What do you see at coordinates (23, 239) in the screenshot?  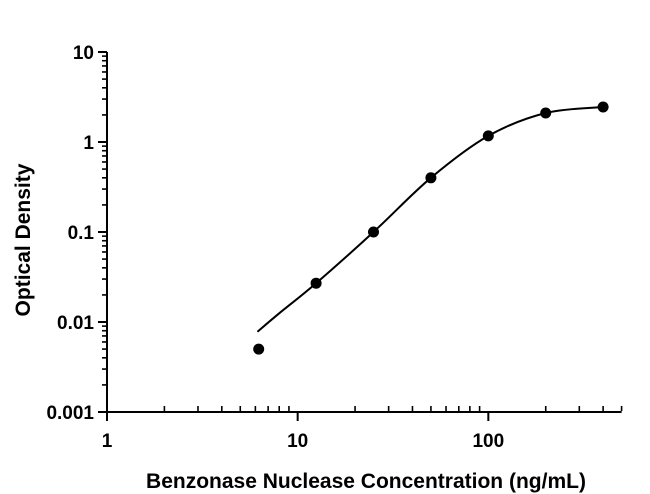 I see `y-axis-title: Optical Density` at bounding box center [23, 239].